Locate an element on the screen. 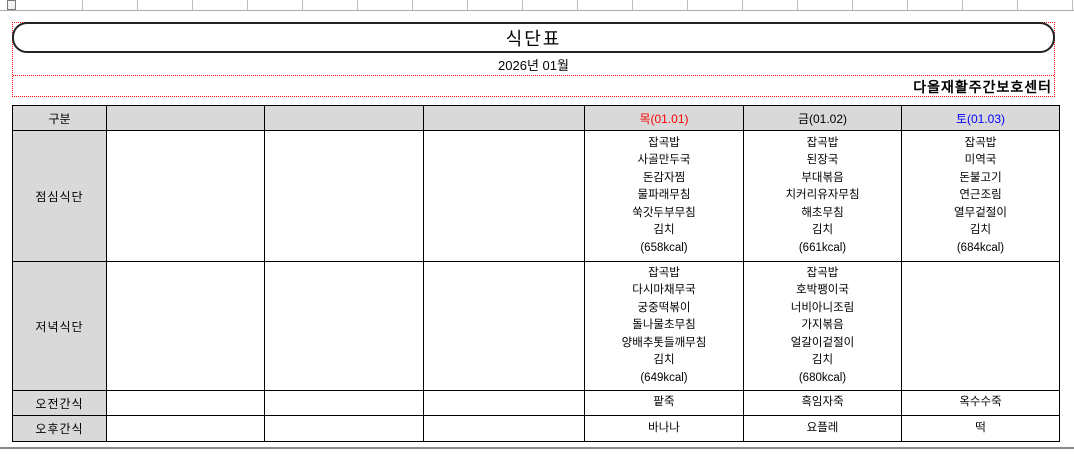 The image size is (1074, 460). menu-line: 팥죽 is located at coordinates (664, 402).